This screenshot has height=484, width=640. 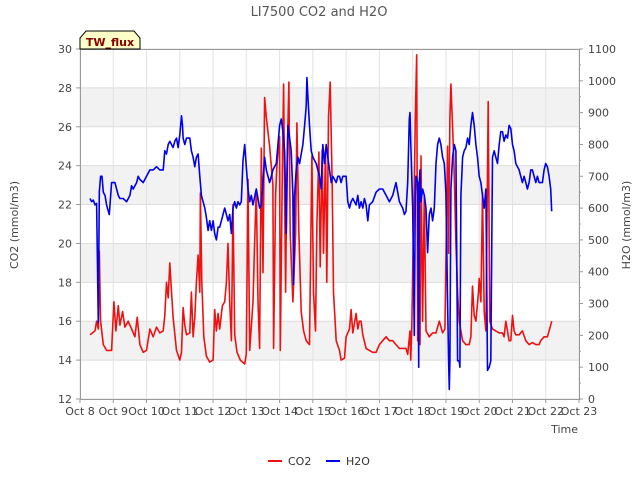 I want to click on x-tick-label: Oct 15, so click(x=313, y=411).